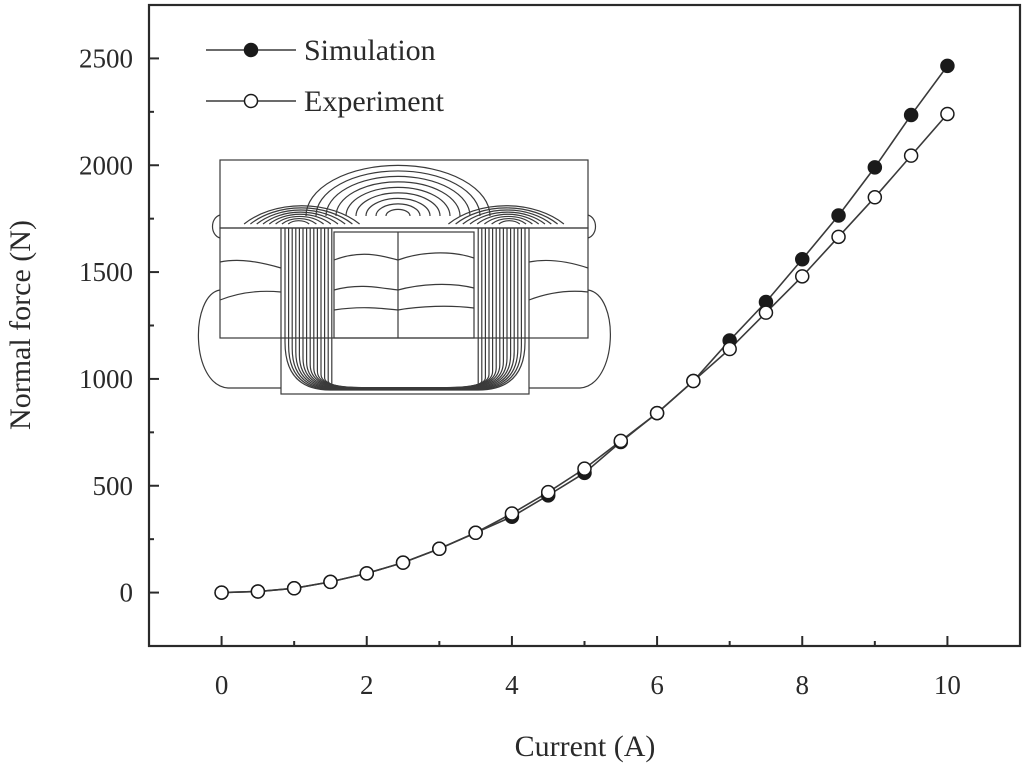  What do you see at coordinates (374, 101) in the screenshot?
I see `legend-label-experiment: Experiment` at bounding box center [374, 101].